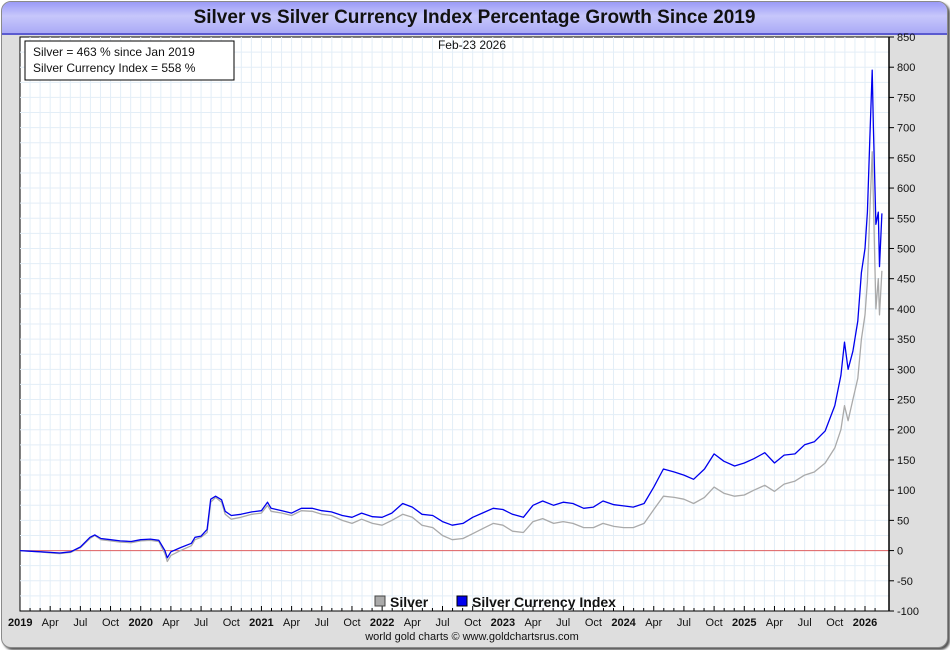  I want to click on y-tick-label: 300, so click(906, 370).